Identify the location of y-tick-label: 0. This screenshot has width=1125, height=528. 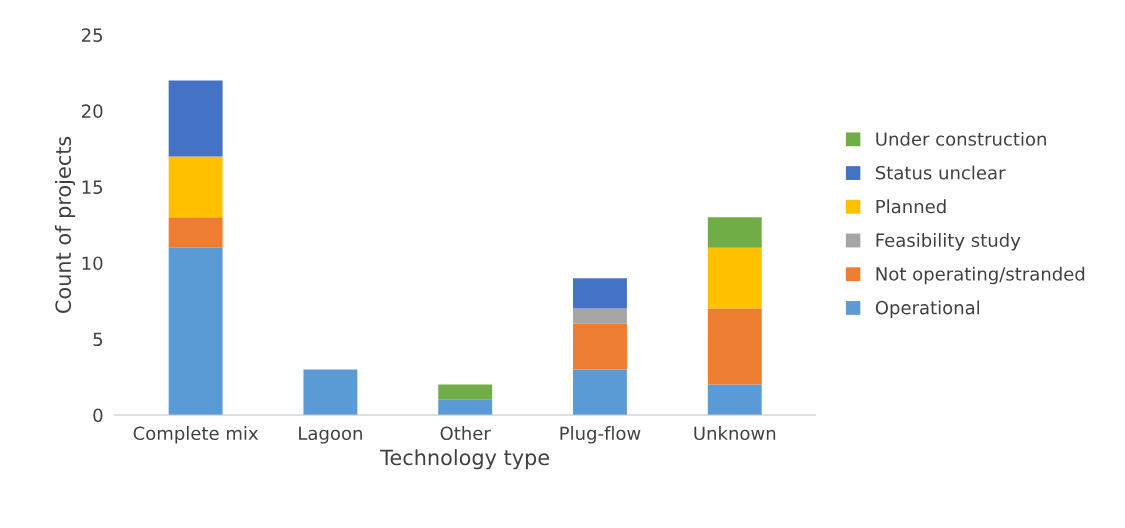
(98, 415).